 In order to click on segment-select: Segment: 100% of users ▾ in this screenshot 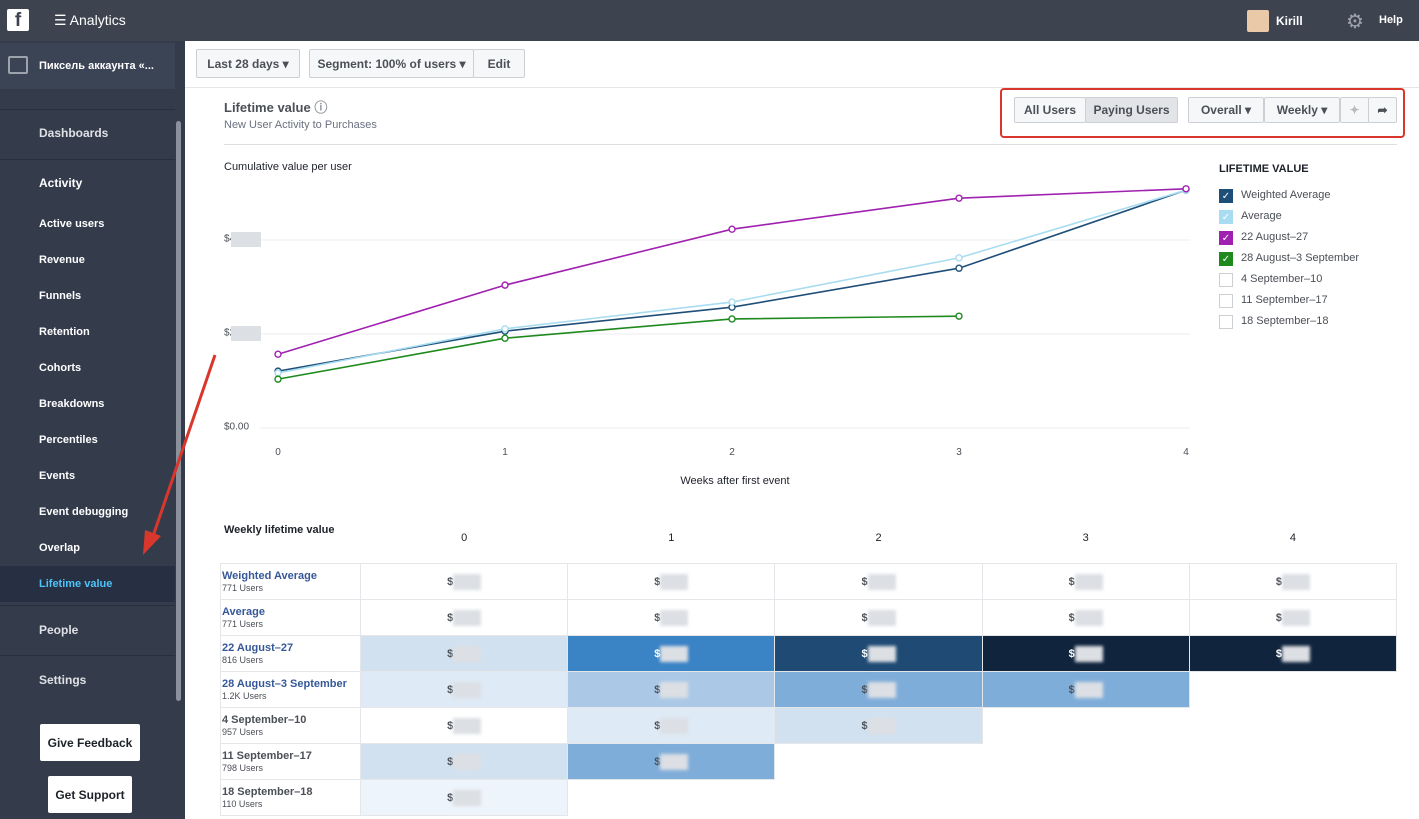, I will do `click(391, 63)`.